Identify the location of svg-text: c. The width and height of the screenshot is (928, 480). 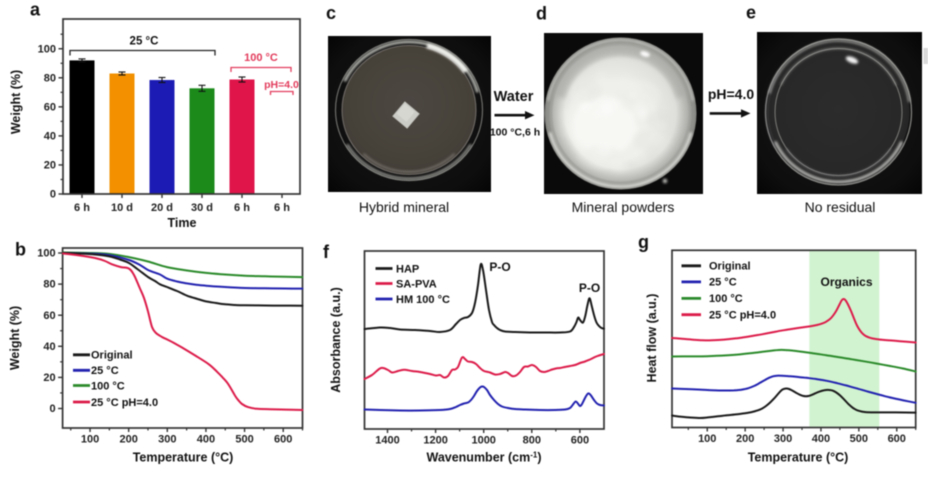
(331, 13).